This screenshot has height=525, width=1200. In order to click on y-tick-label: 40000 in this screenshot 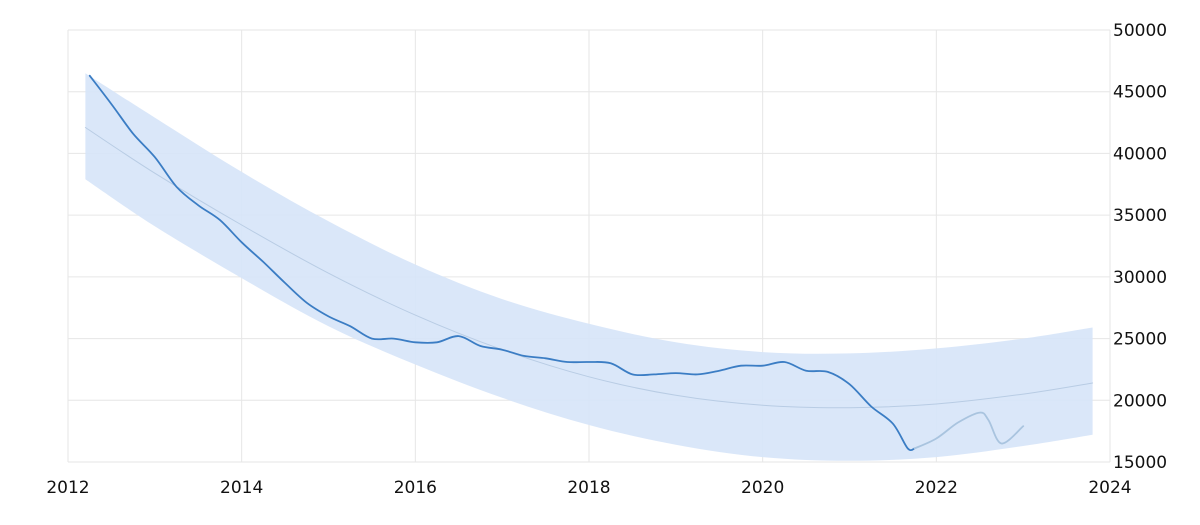, I will do `click(1140, 154)`.